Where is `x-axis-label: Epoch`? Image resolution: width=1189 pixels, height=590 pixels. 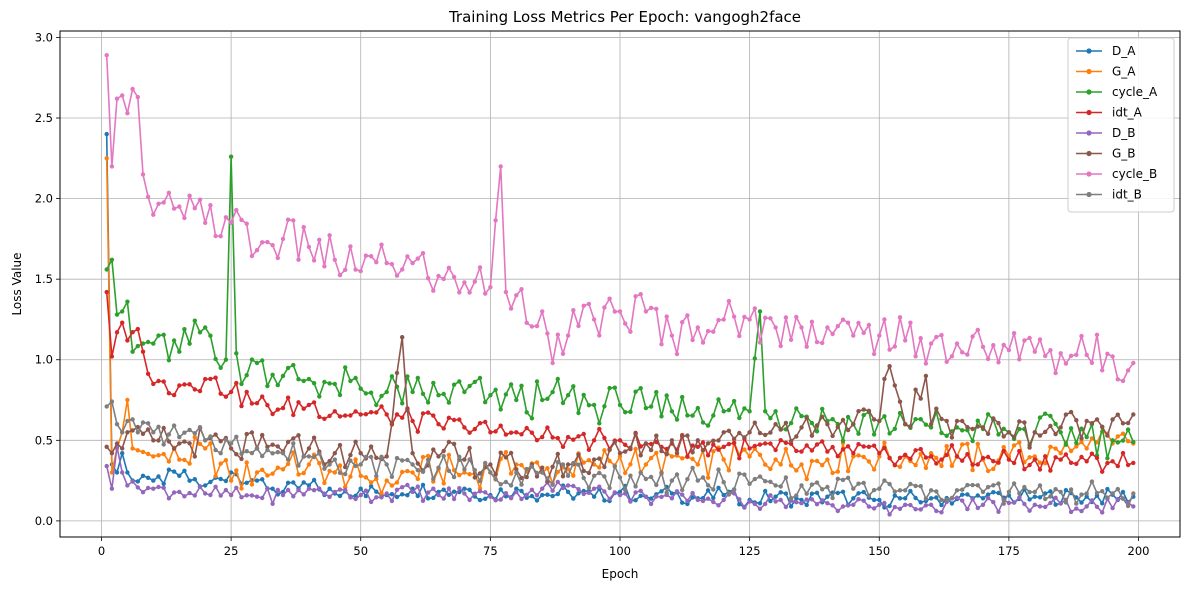 x-axis-label: Epoch is located at coordinates (620, 574).